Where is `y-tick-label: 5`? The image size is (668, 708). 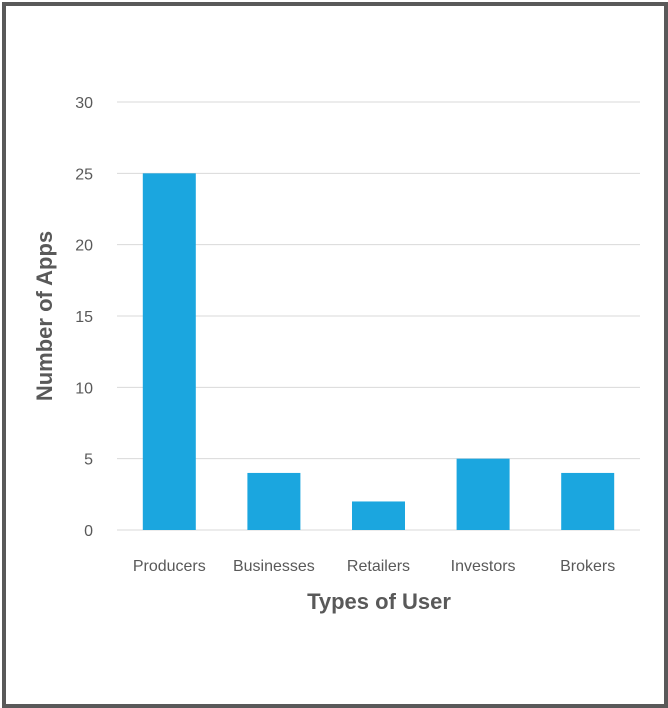 y-tick-label: 5 is located at coordinates (88, 460).